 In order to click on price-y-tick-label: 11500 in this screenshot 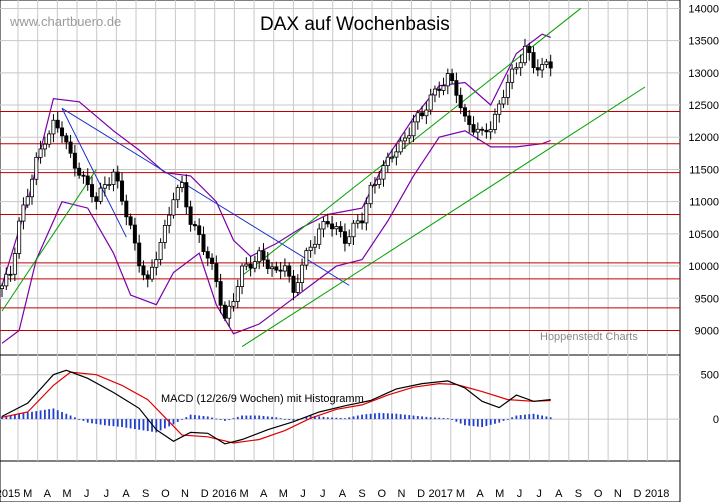, I will do `click(704, 170)`.